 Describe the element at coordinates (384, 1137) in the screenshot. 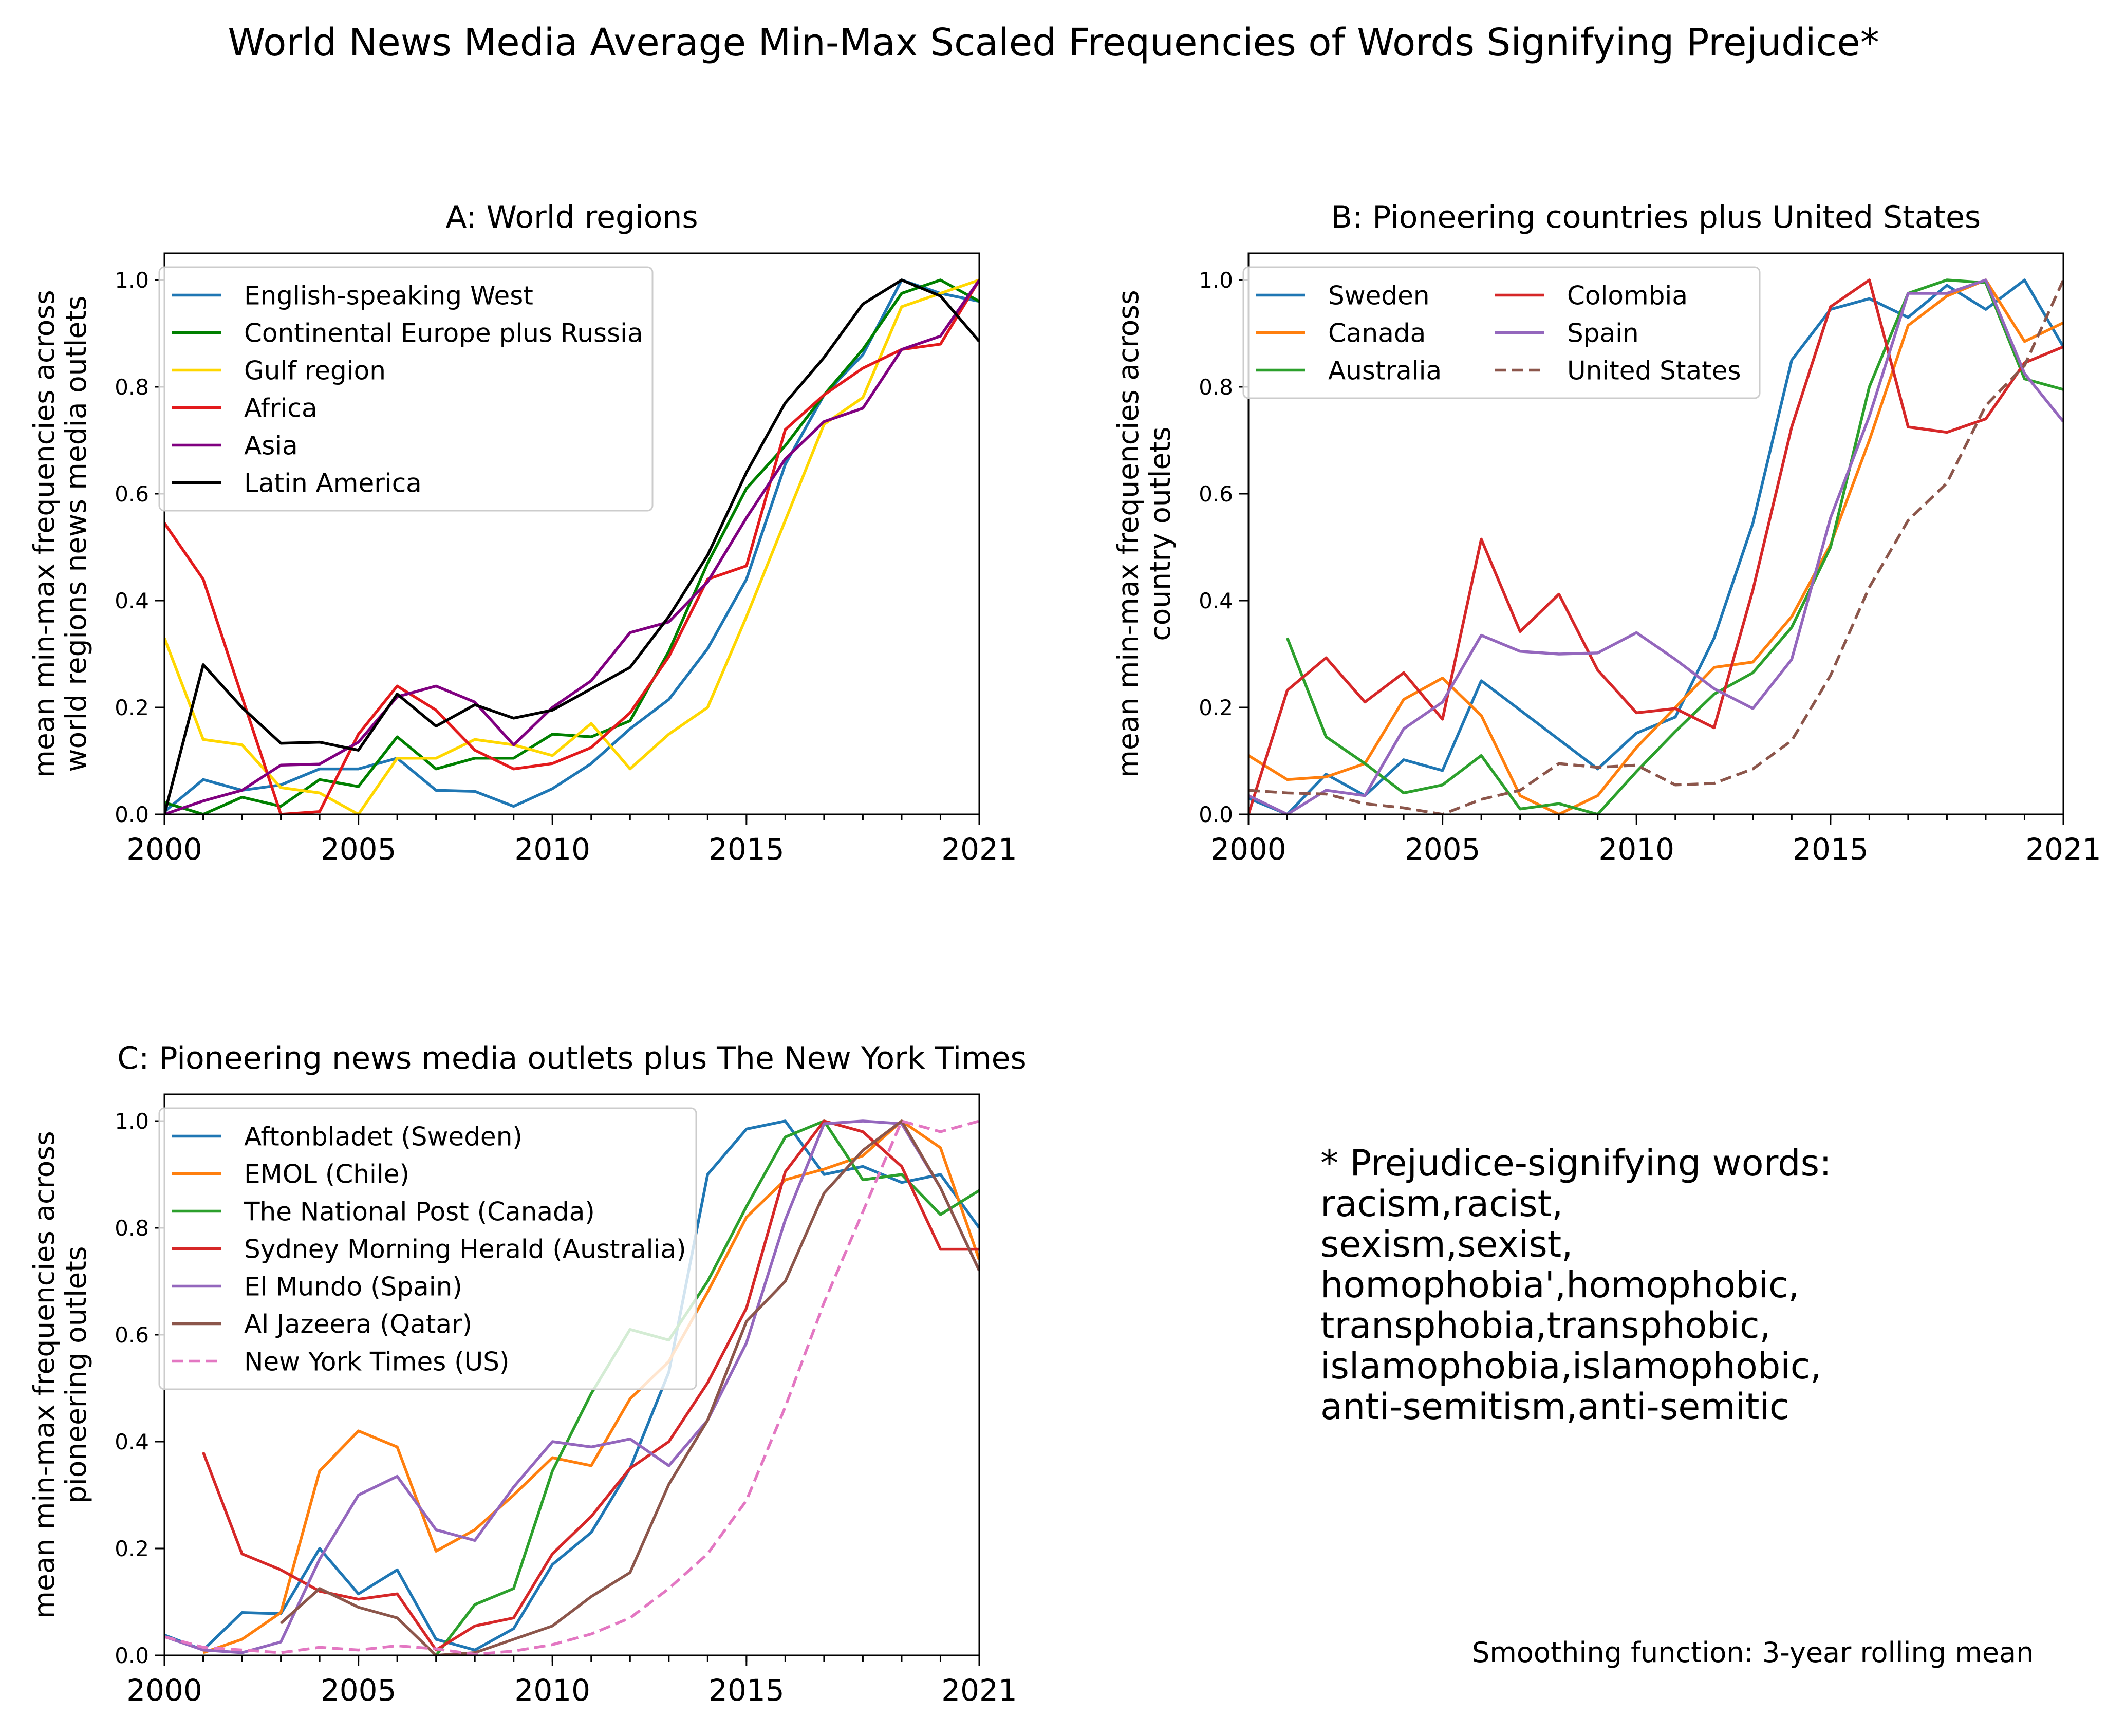

I see `legend-label: Aftonbladet (Sweden)` at that location.